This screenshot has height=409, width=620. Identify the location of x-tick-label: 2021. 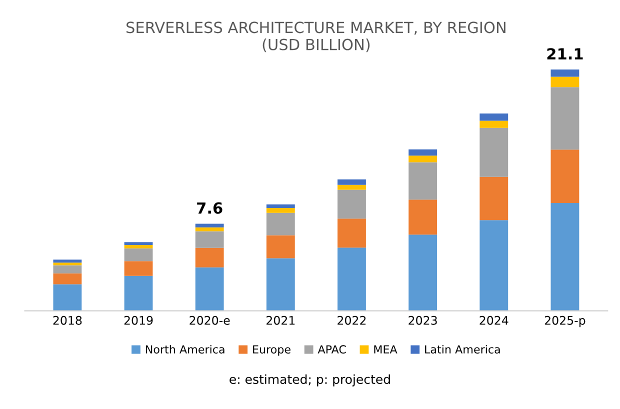
(280, 320).